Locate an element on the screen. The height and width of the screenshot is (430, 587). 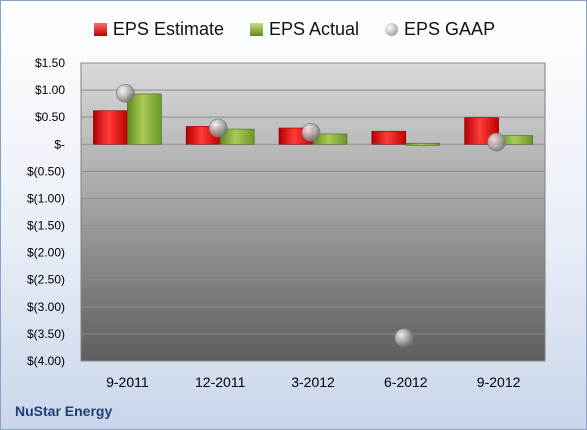
x-tick-label: 12-2011 is located at coordinates (220, 382).